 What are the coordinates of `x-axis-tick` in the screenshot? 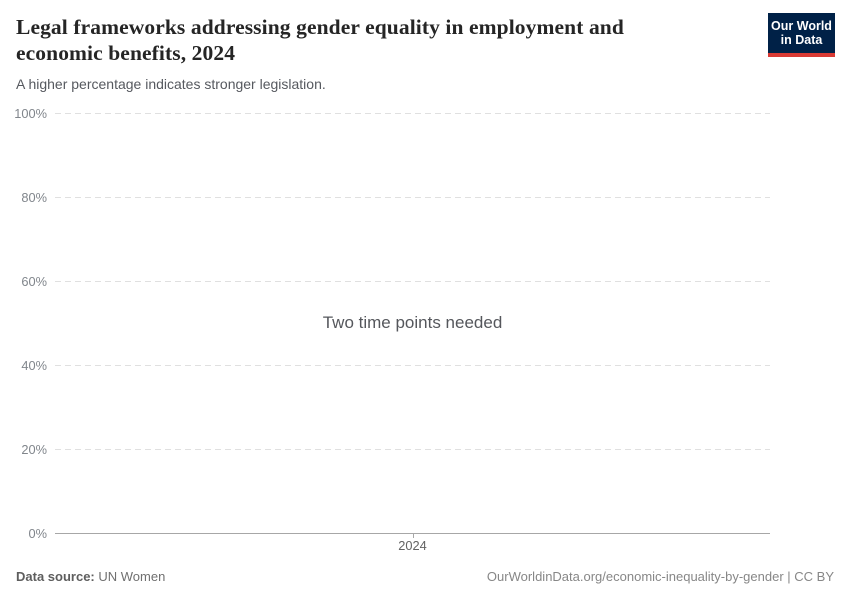 It's located at (413, 535).